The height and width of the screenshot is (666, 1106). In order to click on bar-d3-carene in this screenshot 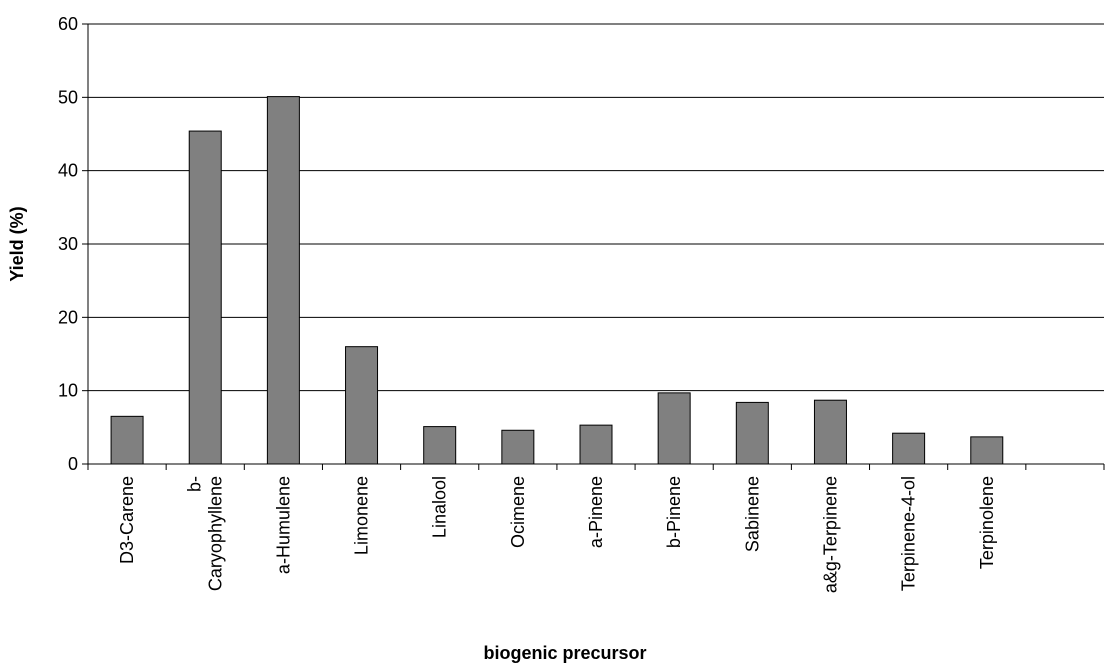, I will do `click(127, 440)`.